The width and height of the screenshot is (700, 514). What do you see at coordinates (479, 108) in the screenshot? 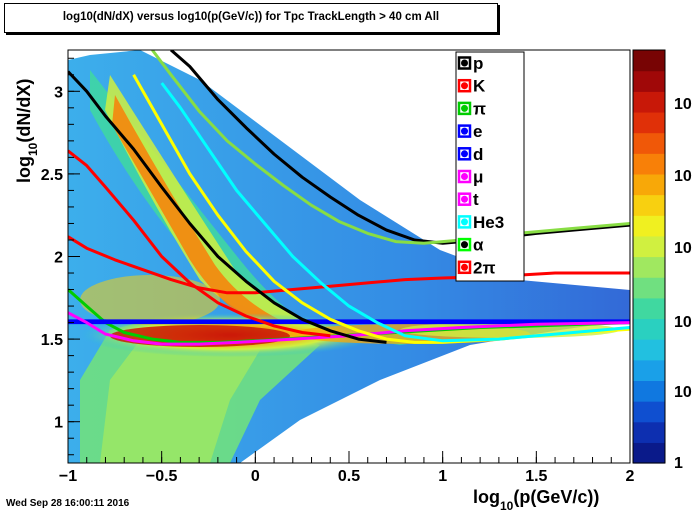
I see `legend-label: π` at bounding box center [479, 108].